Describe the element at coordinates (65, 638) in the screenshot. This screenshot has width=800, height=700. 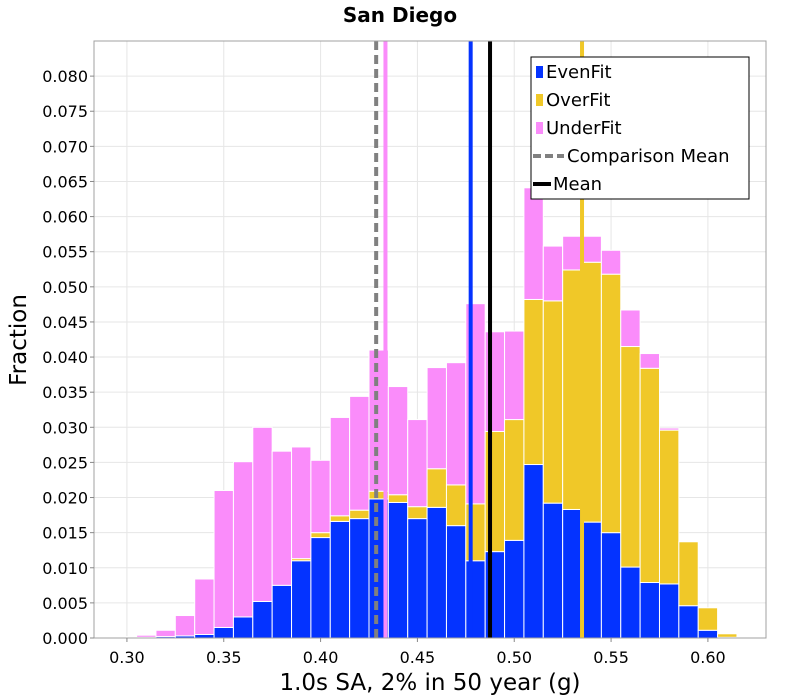
I see `y-tick-label: 0.000` at that location.